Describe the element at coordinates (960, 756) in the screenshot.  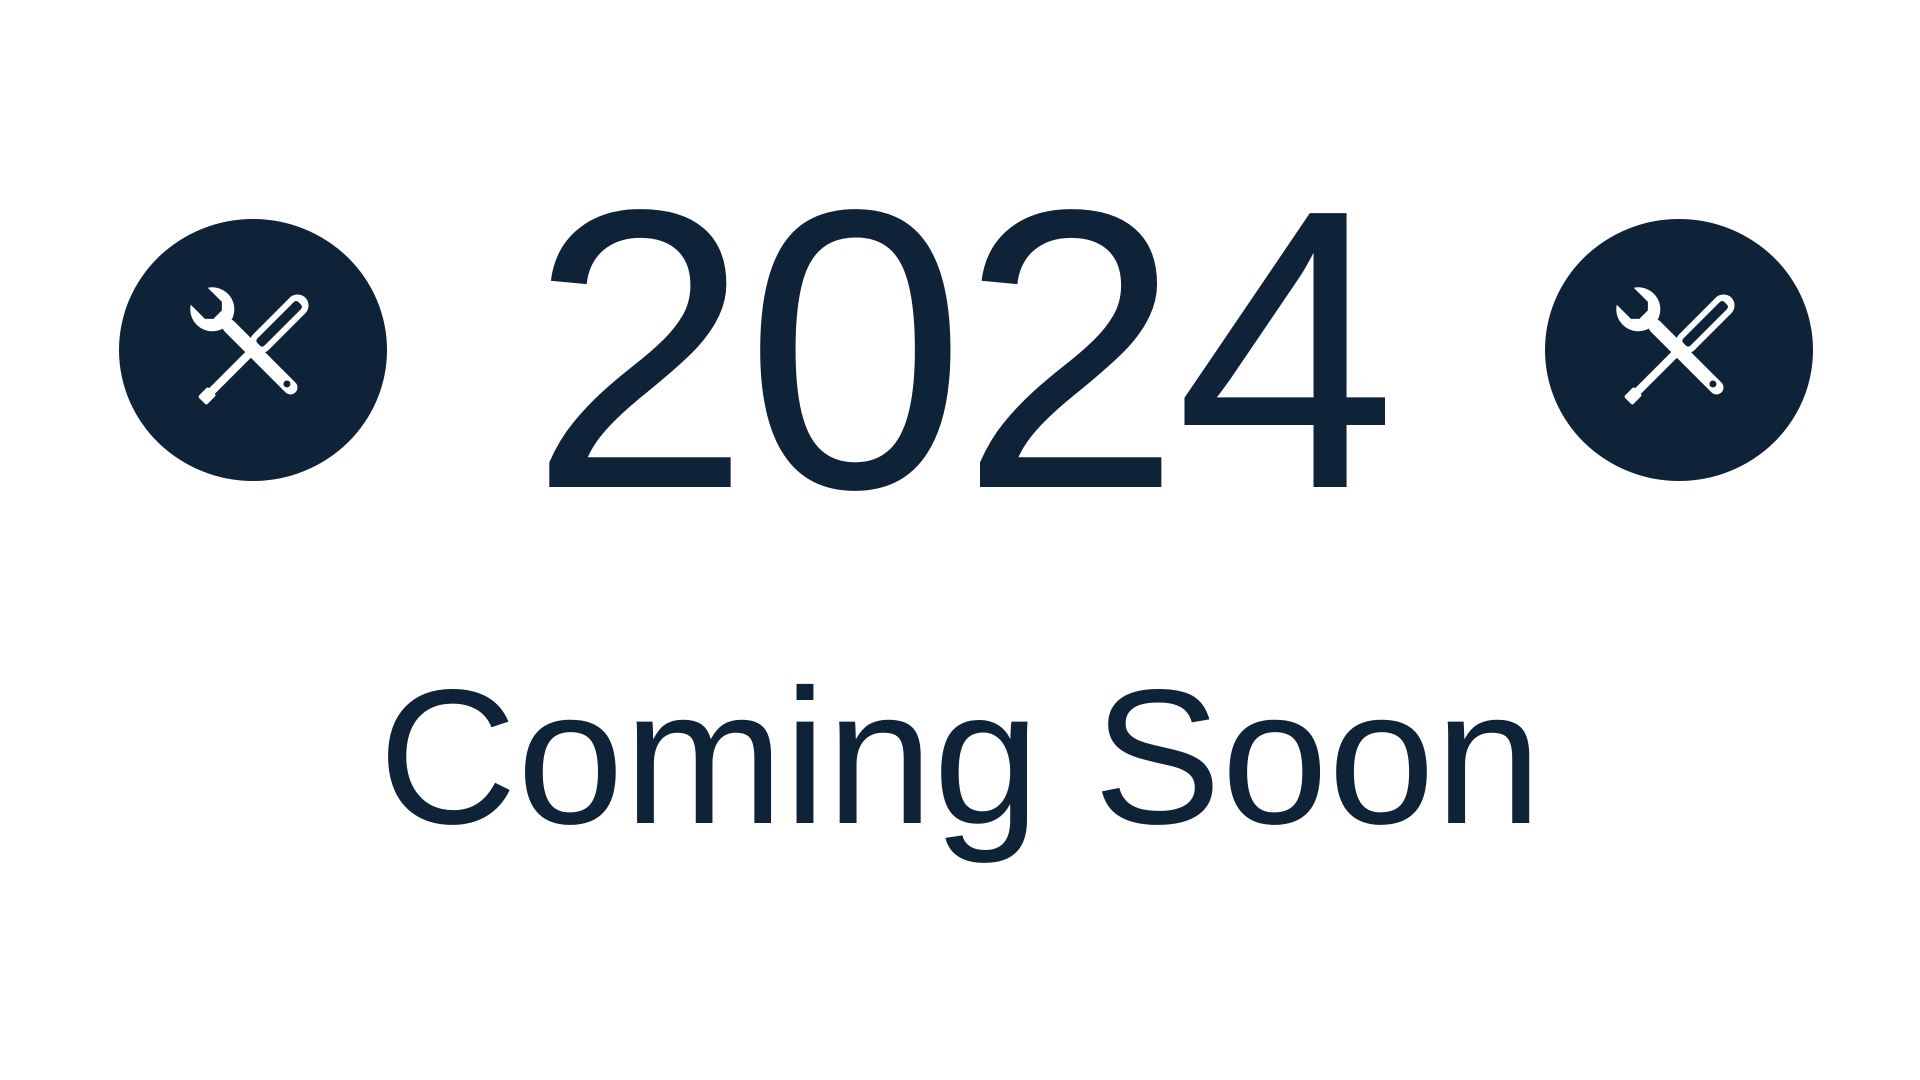
I see `hero-tagline: Coming Soon` at that location.